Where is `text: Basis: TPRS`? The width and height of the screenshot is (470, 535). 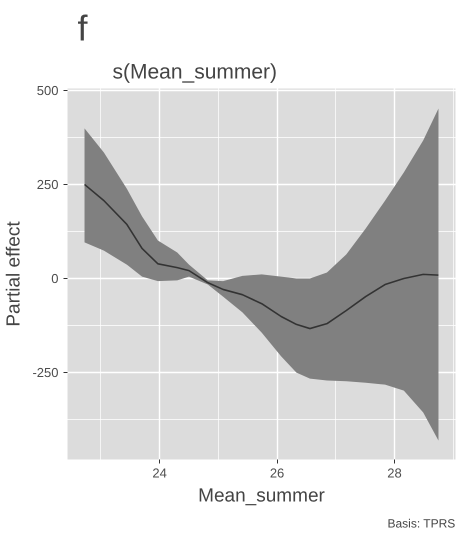
text: Basis: TPRS is located at coordinates (421, 523).